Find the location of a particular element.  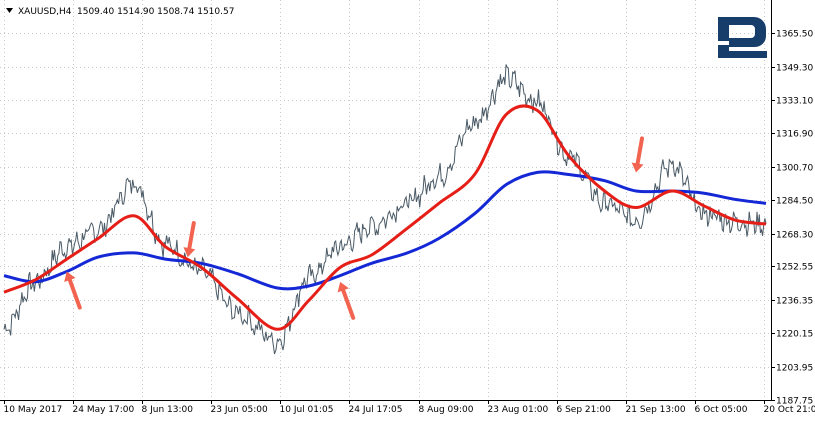

symbol-label: XAUUSD,H4 is located at coordinates (45, 12).